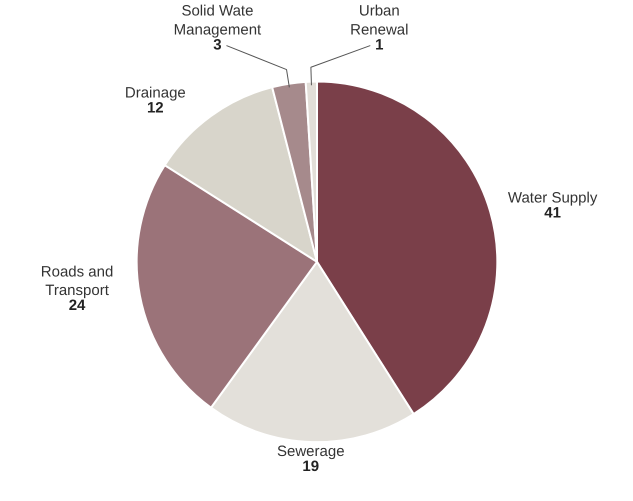 Image resolution: width=633 pixels, height=501 pixels. Describe the element at coordinates (155, 93) in the screenshot. I see `slice-label: Drainage` at that location.